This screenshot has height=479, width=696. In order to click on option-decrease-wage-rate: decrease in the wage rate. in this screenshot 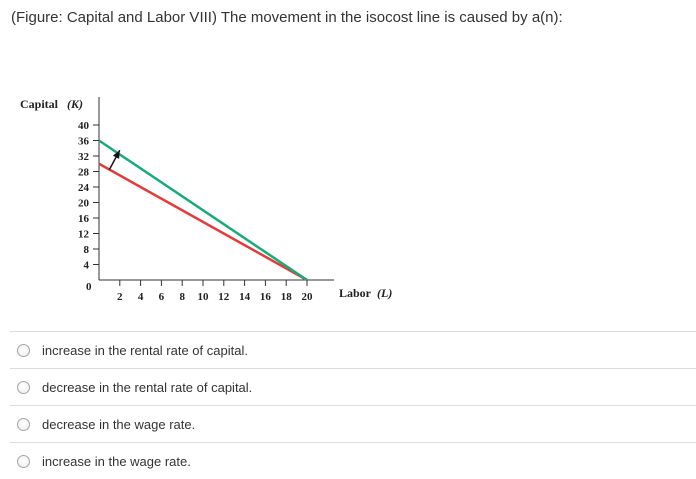, I will do `click(353, 423)`.